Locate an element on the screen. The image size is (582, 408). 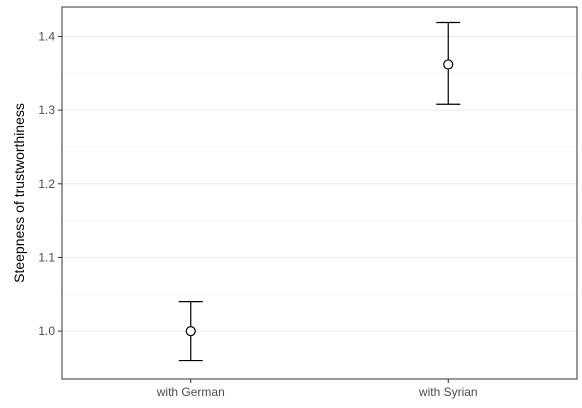
y-tick-label: 1.4 is located at coordinates (46, 36).